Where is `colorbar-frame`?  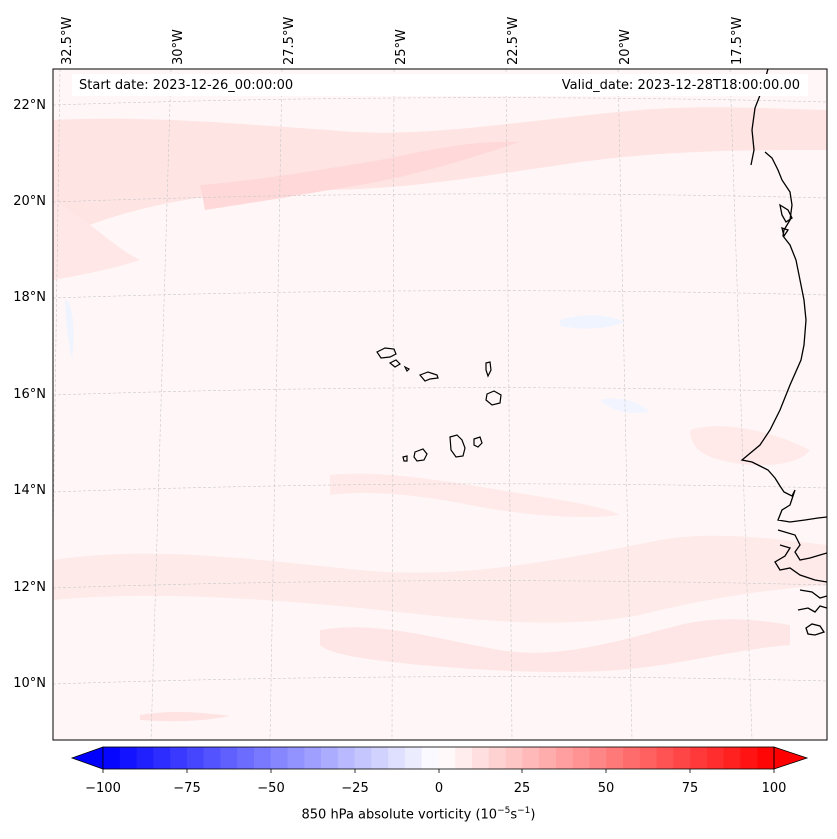 colorbar-frame is located at coordinates (438, 758).